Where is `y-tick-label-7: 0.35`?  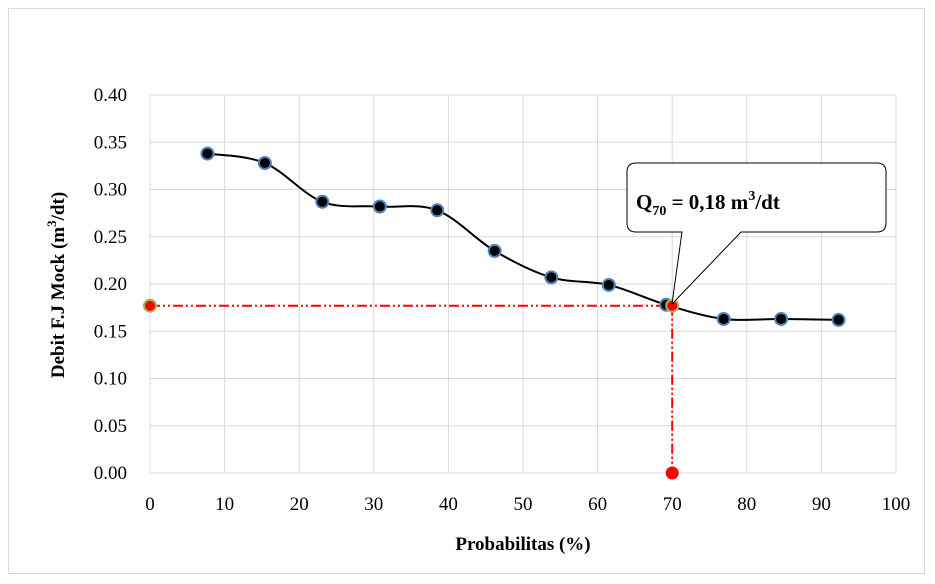 y-tick-label-7: 0.35 is located at coordinates (110, 142).